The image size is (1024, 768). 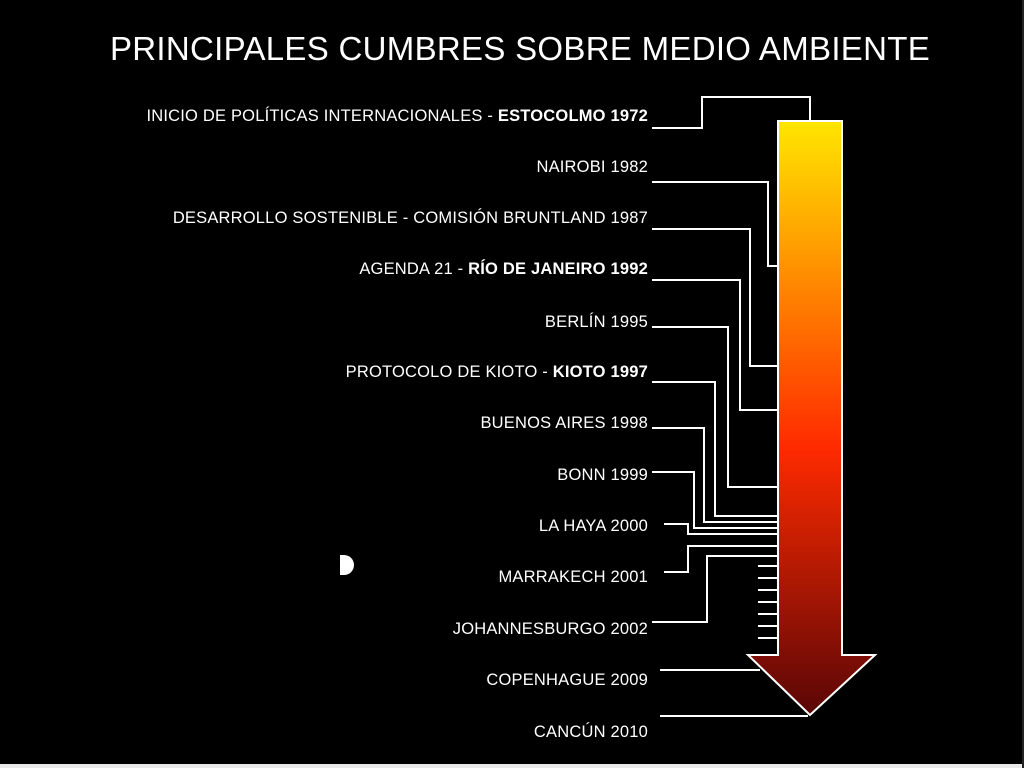 I want to click on event-label-copenhague-2009: COPENHAGUE 2009, so click(x=567, y=680).